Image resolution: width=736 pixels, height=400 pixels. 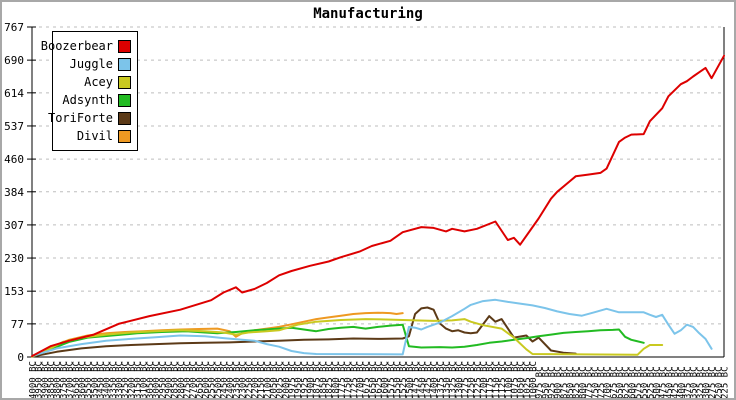 I want to click on y-axis-tick-label: 614, so click(x=14, y=93).